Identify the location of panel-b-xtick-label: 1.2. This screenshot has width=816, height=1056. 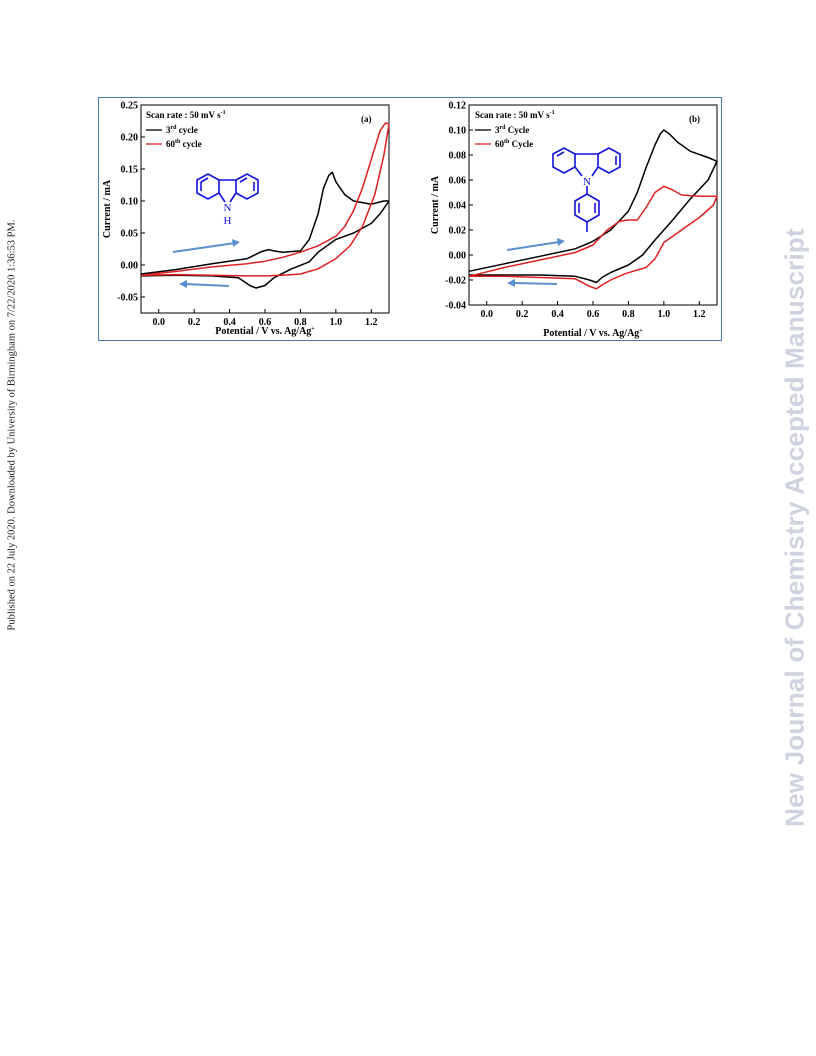
(699, 314).